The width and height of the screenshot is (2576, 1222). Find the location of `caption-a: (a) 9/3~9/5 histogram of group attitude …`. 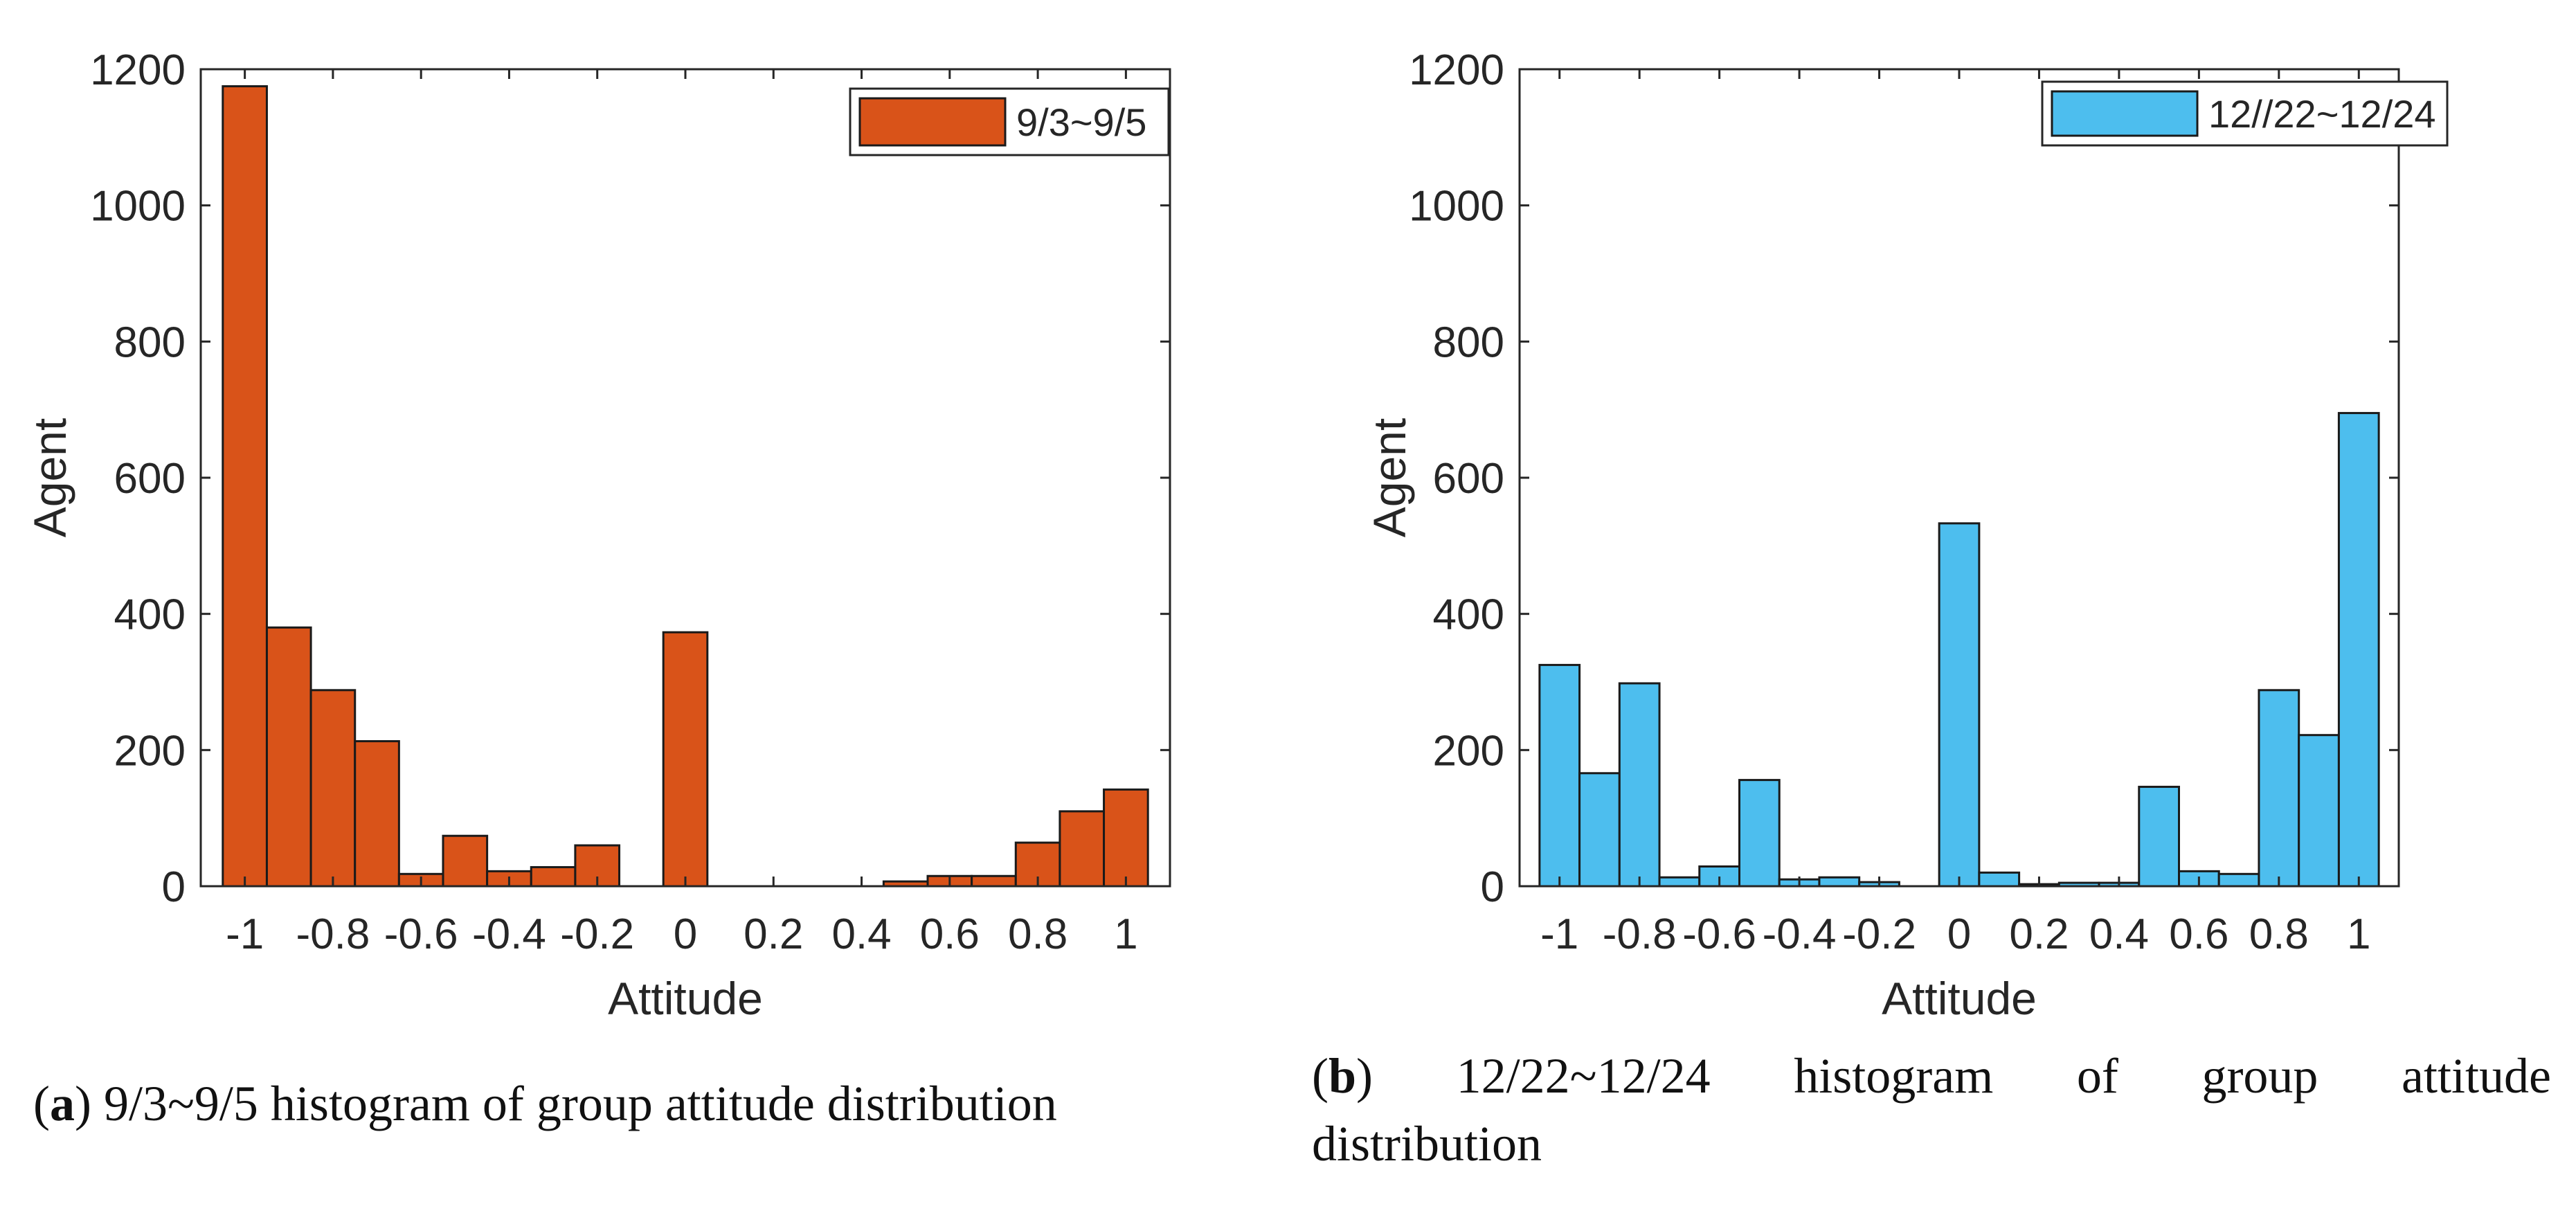

caption-a: (a) 9/3~9/5 histogram of group attitude … is located at coordinates (545, 1103).